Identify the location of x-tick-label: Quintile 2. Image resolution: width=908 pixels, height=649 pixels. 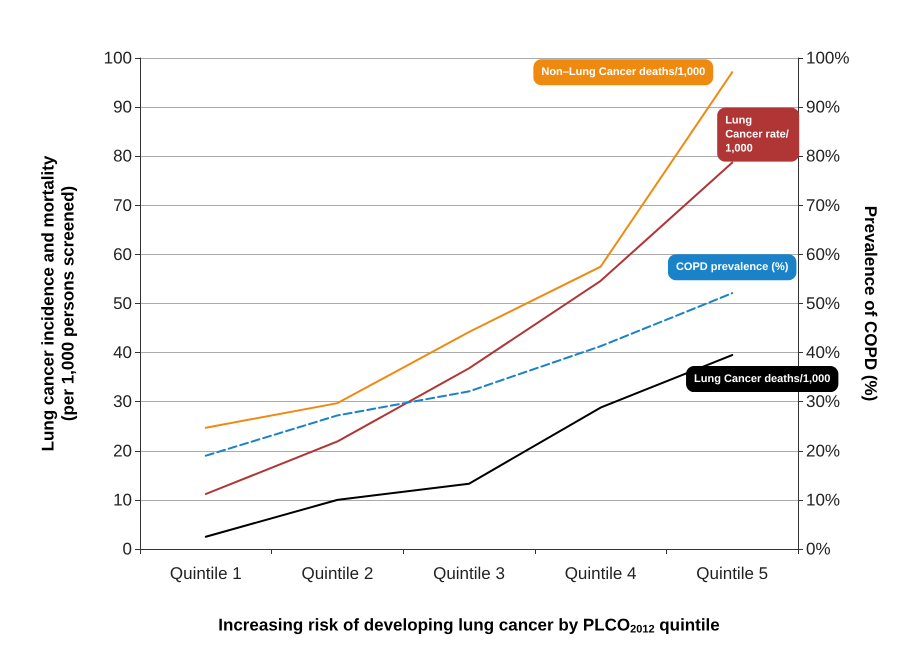
(337, 573).